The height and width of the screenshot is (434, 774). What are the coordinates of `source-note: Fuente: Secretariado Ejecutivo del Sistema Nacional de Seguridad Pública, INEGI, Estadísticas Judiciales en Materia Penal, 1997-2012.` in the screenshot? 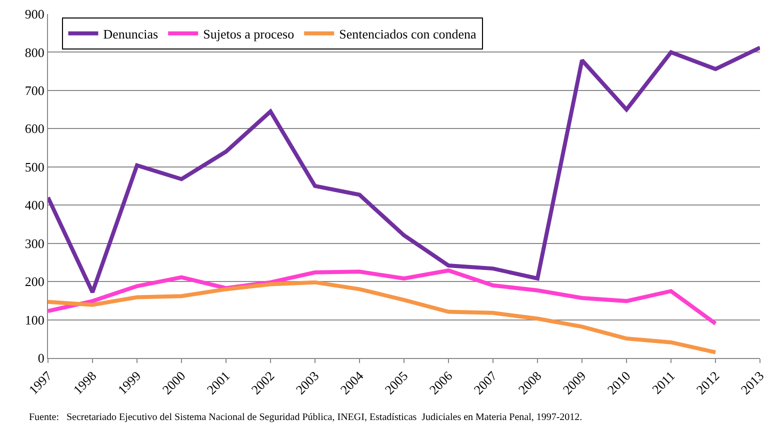 It's located at (305, 417).